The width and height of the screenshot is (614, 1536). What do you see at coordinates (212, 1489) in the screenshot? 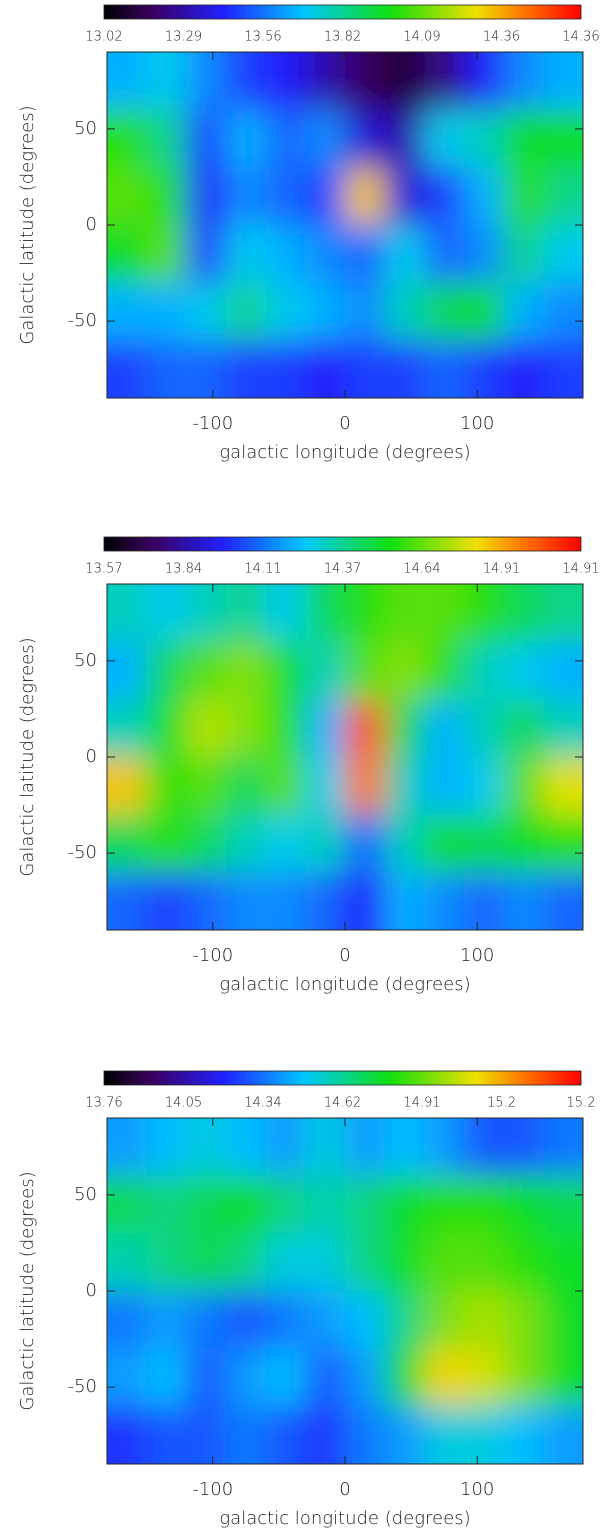
I see `x-tick-label: -100` at bounding box center [212, 1489].